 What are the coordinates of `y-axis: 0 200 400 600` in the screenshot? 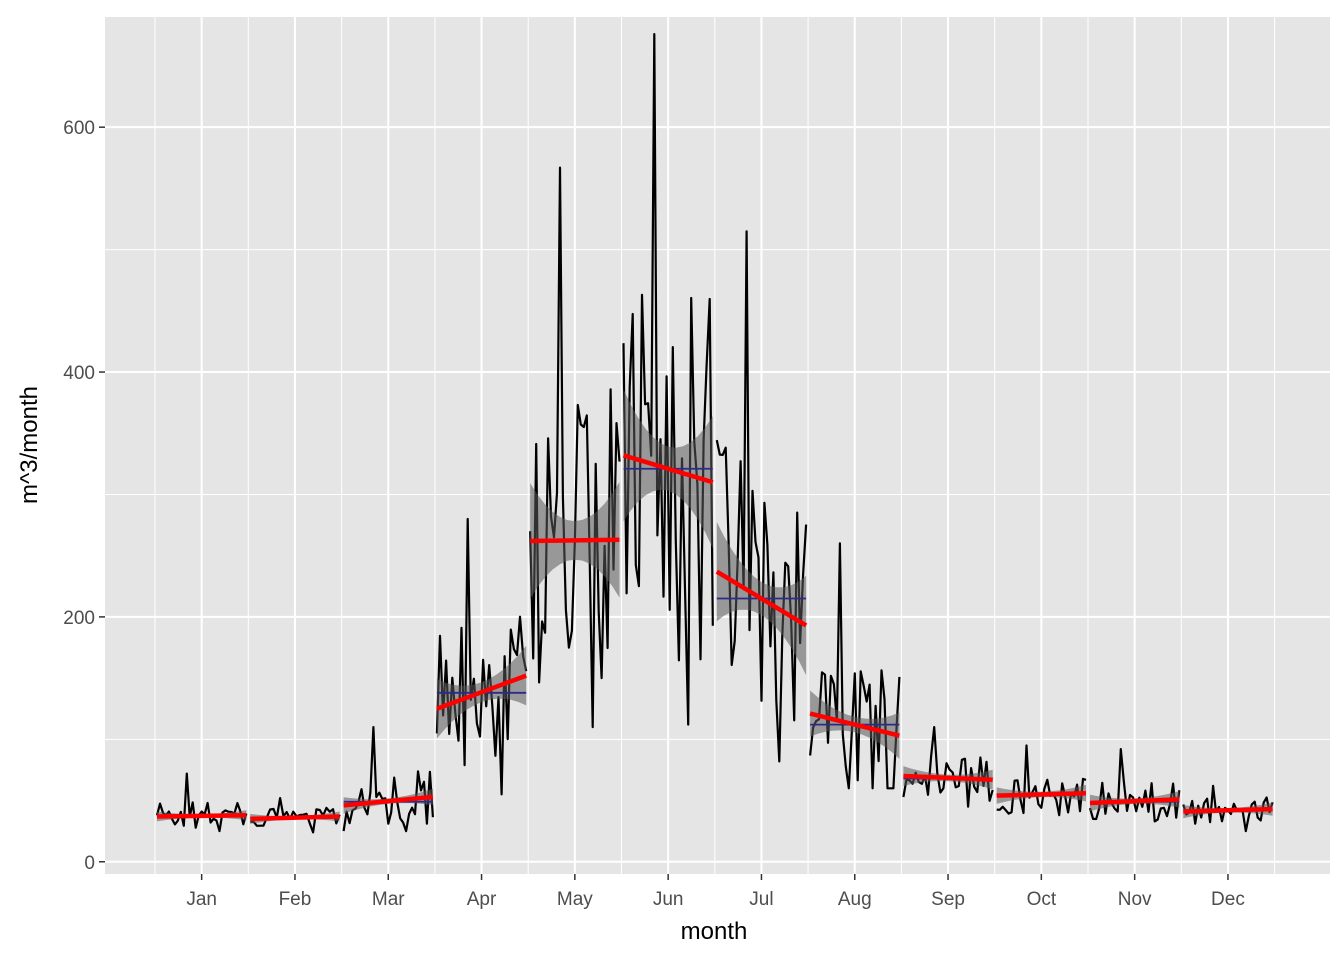 It's located at (84, 496).